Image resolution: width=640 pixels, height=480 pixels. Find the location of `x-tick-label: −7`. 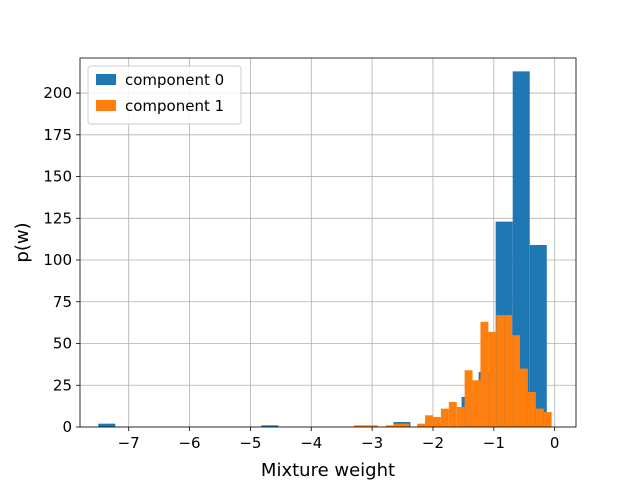

x-tick-label: −7 is located at coordinates (129, 443).